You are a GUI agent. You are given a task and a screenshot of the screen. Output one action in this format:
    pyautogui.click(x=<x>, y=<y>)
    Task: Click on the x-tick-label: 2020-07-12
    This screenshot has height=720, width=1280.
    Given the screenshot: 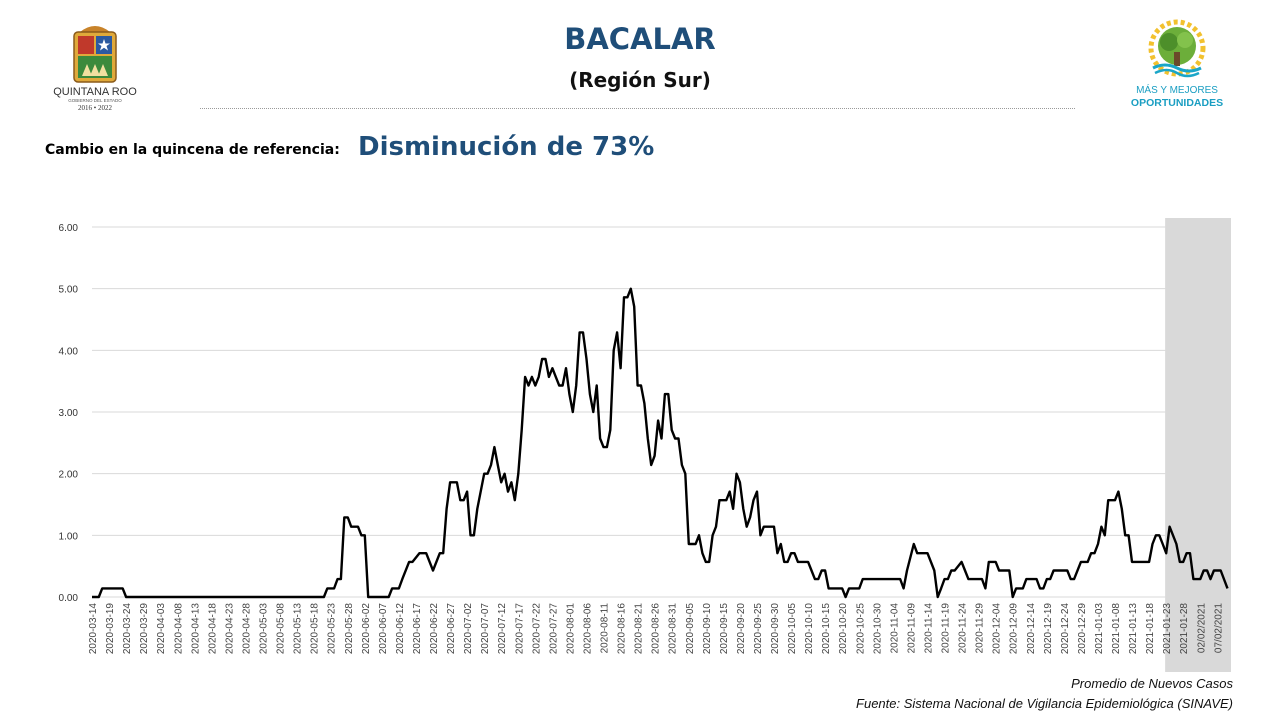 What is the action you would take?
    pyautogui.click(x=502, y=629)
    